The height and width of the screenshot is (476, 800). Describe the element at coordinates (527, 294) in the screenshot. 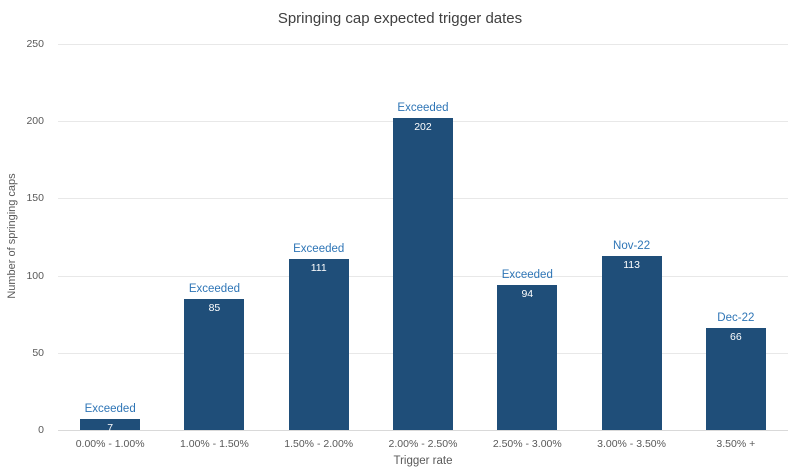

I see `bar-value-label: 94` at that location.